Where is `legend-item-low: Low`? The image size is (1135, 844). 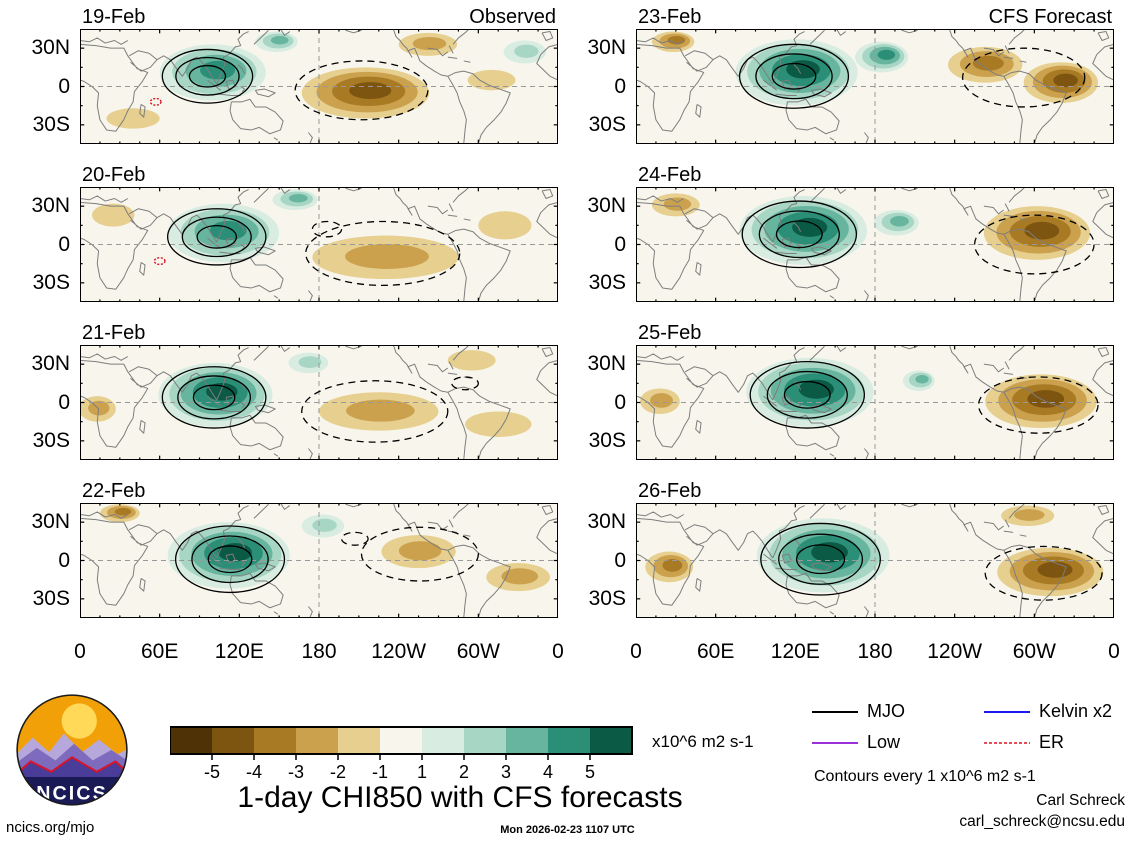 legend-item-low: Low is located at coordinates (898, 742).